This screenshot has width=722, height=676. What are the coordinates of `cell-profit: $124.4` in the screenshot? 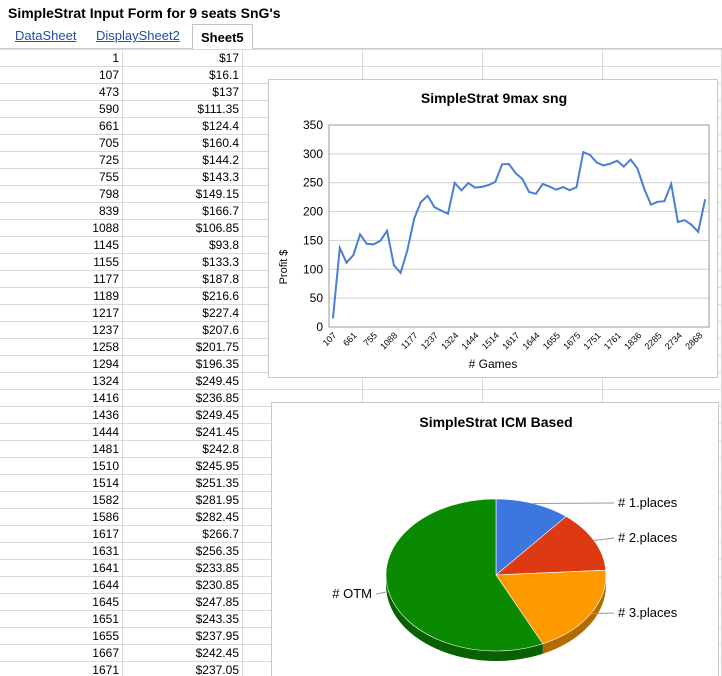 It's located at (220, 126).